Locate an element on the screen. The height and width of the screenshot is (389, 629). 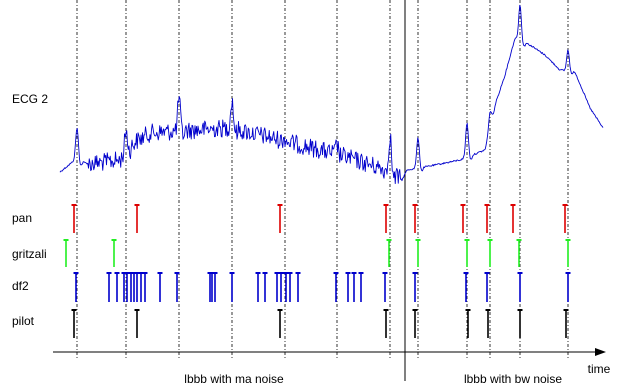
series-label-pan: pan is located at coordinates (22, 218).